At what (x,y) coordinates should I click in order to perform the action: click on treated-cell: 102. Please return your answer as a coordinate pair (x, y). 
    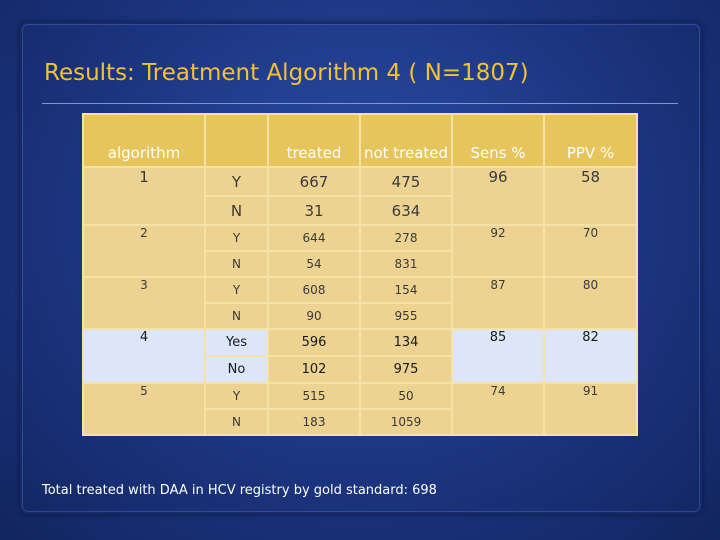
    Looking at the image, I should click on (314, 369).